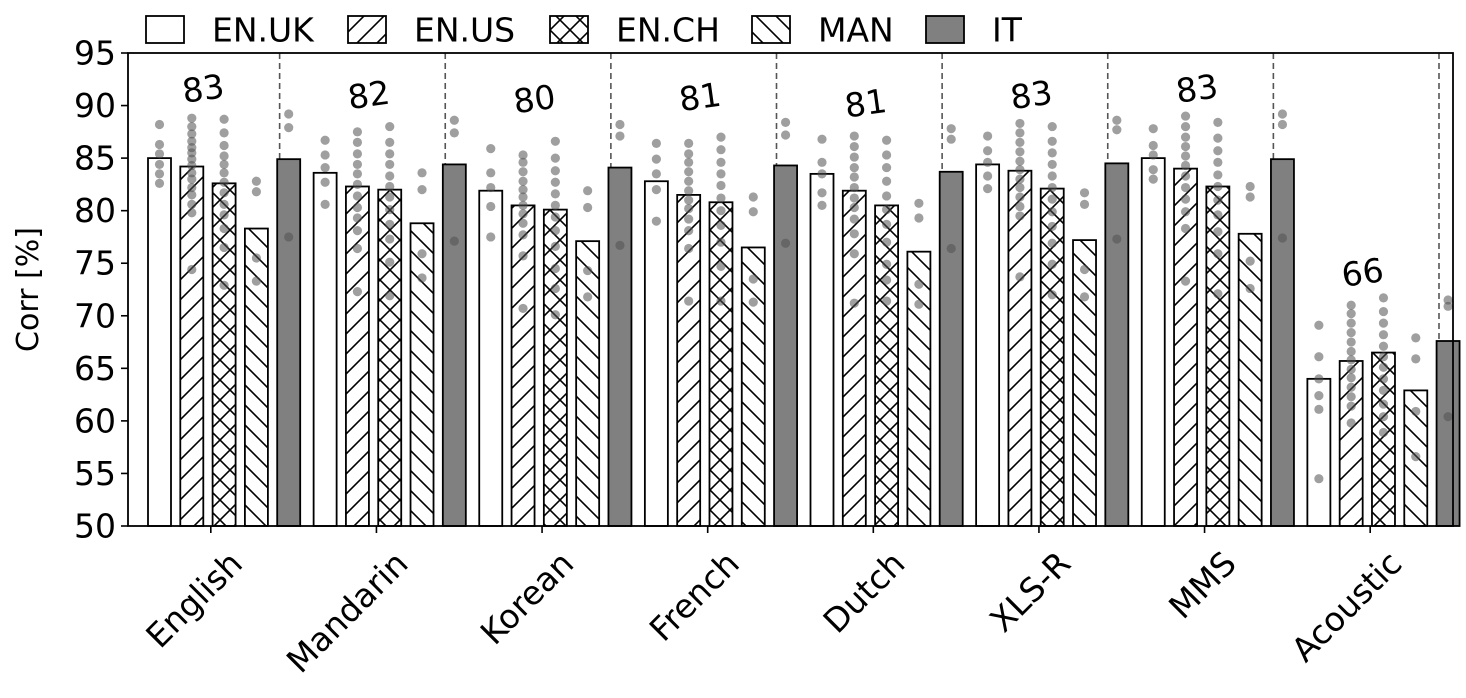 The height and width of the screenshot is (698, 1466). Describe the element at coordinates (588, 383) in the screenshot. I see `bar-korean-man` at that location.